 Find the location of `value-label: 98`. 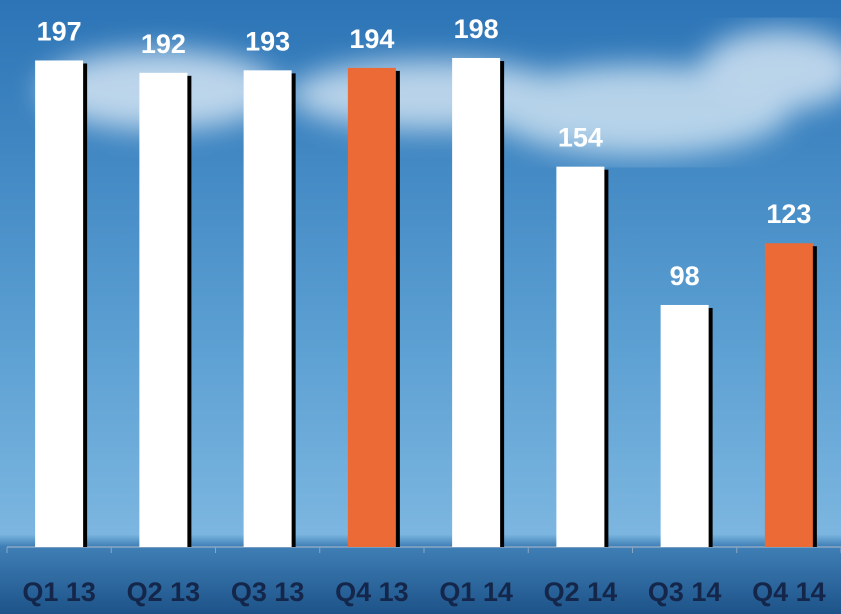

value-label: 98 is located at coordinates (685, 276).